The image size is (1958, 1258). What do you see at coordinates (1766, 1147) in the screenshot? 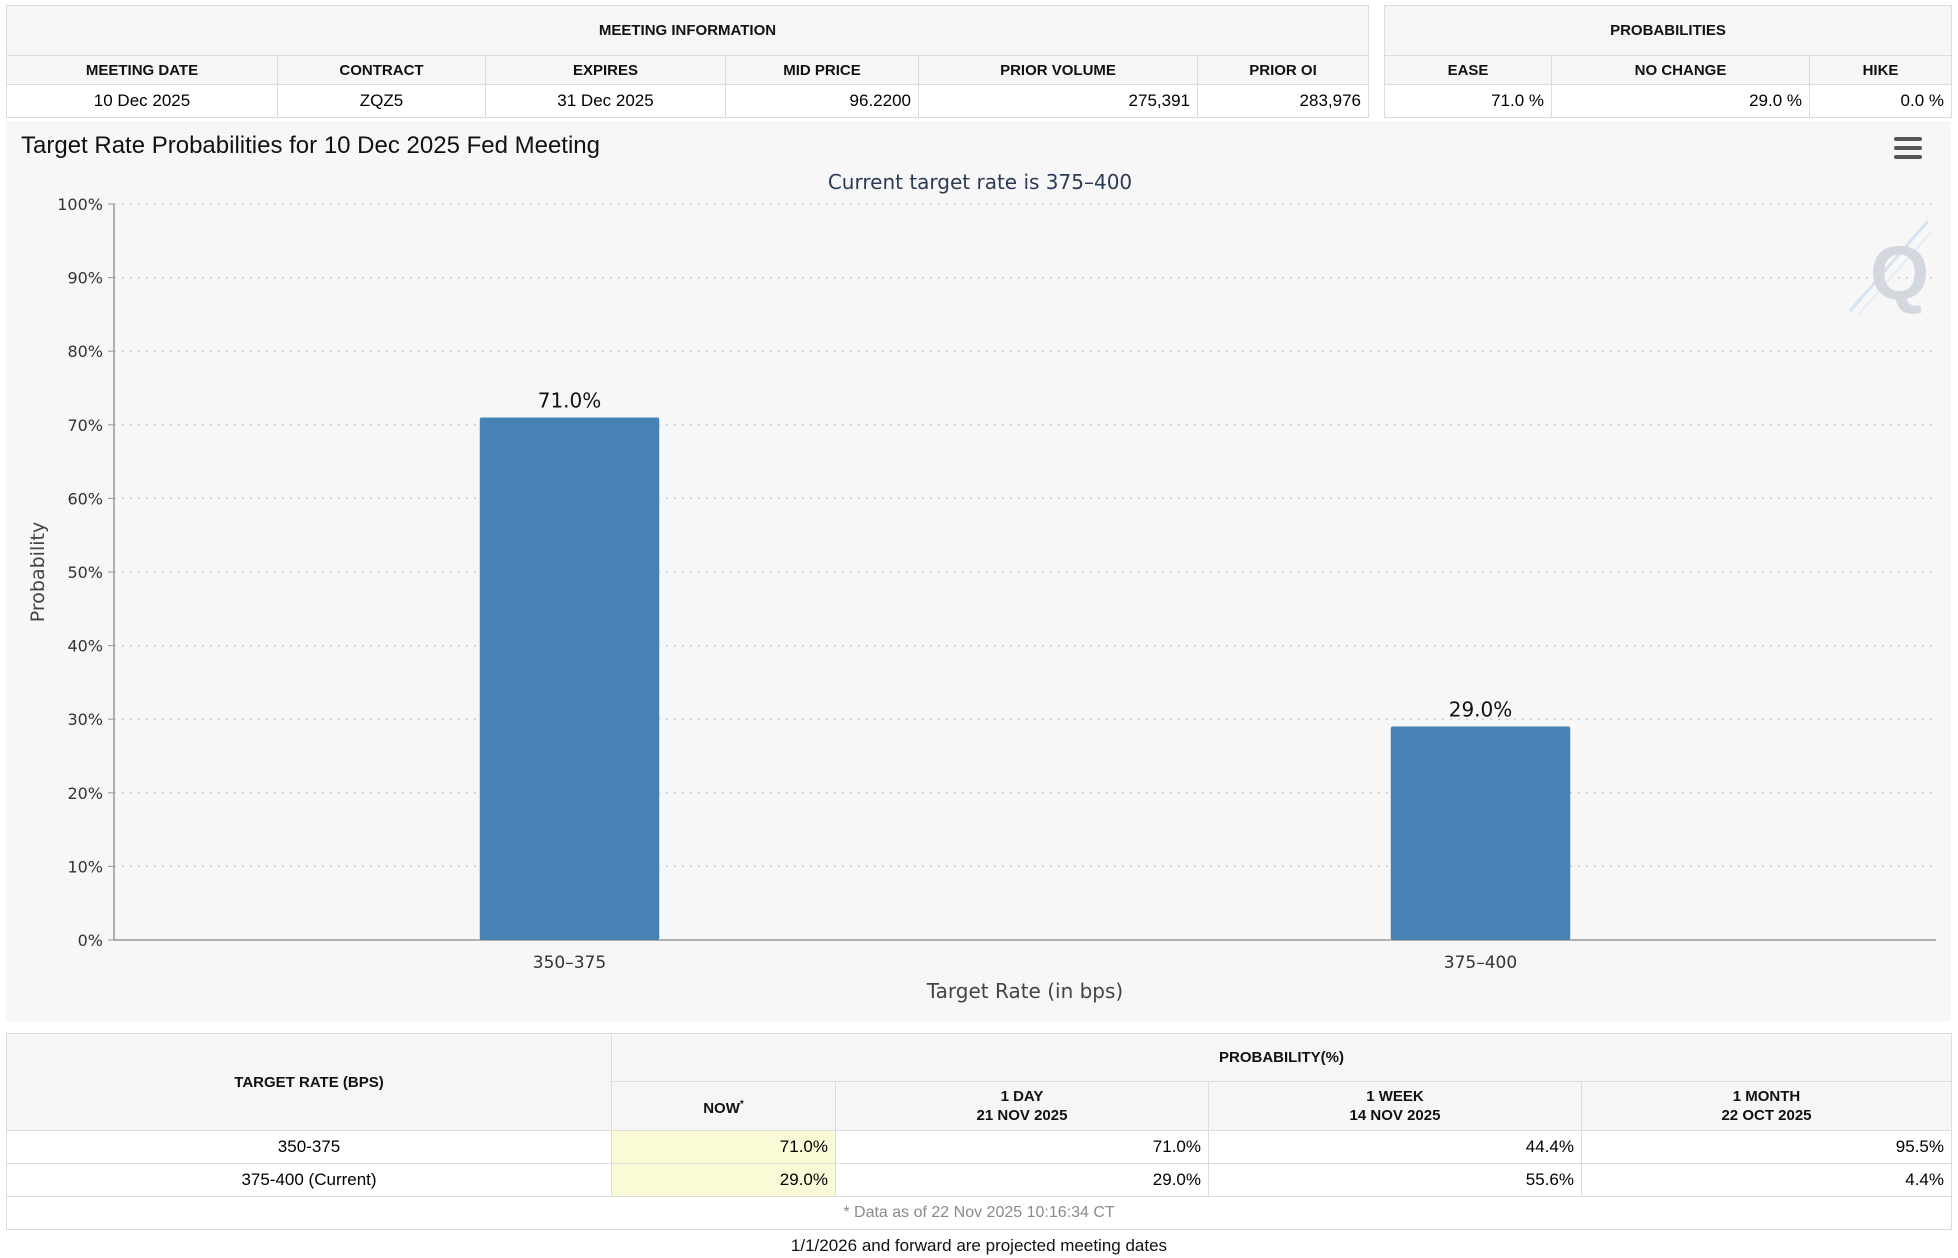
I see `one-month-probability-cell: 95.5%` at bounding box center [1766, 1147].